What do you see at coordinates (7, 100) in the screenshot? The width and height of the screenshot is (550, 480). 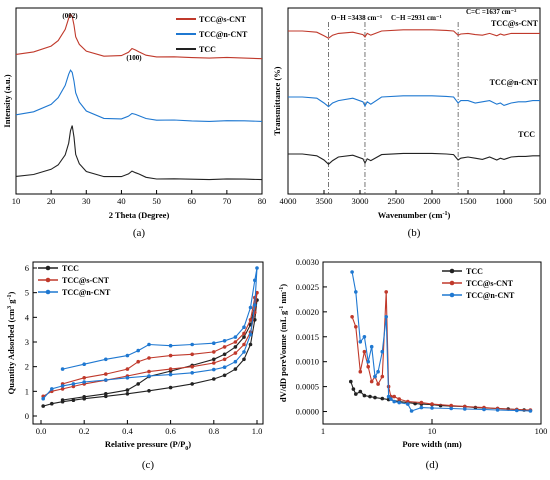 I see `y-axis-label-a: Intensity (a.u.)` at bounding box center [7, 100].